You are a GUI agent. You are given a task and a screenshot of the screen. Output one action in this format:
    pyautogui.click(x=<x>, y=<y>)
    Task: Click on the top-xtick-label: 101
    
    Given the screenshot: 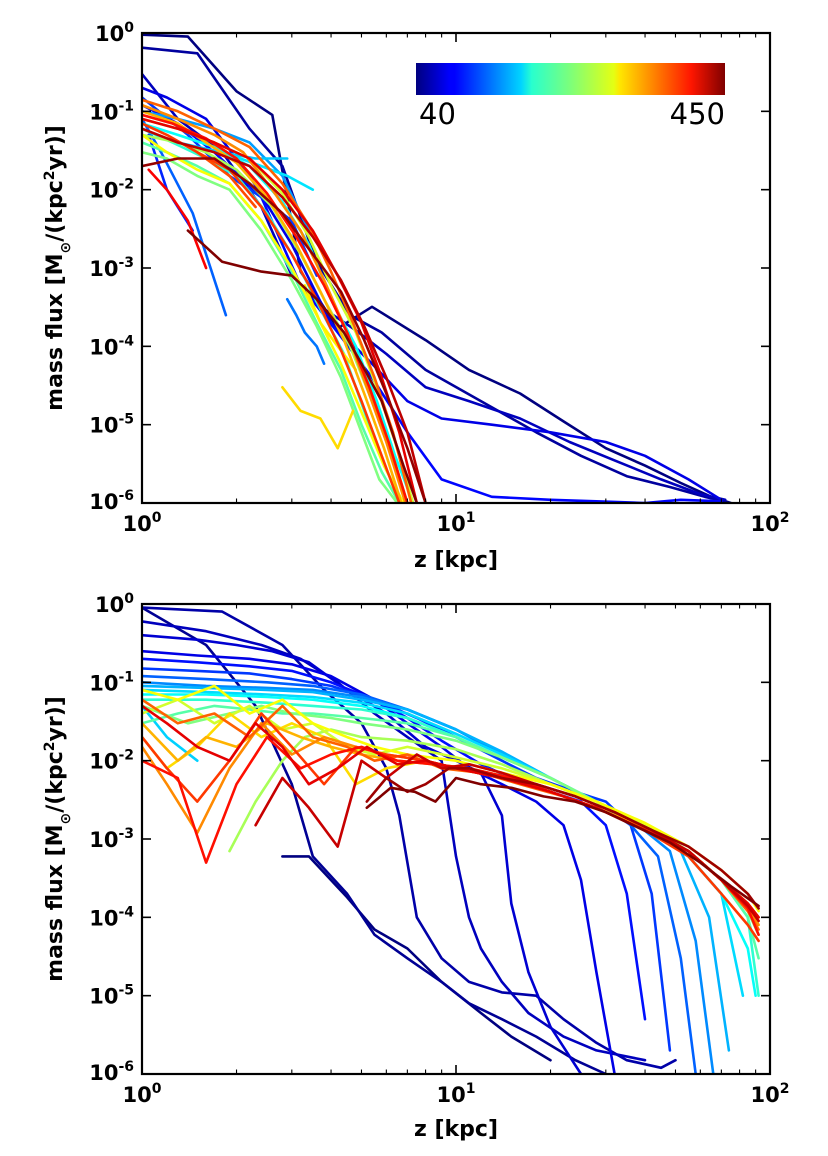 What is the action you would take?
    pyautogui.click(x=456, y=523)
    